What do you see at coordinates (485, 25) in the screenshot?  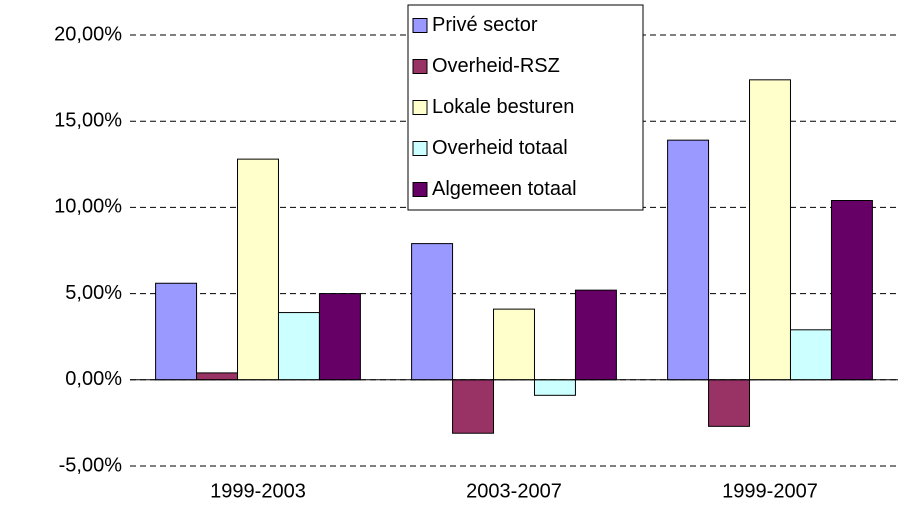 I see `legend-label: Privé sector` at bounding box center [485, 25].